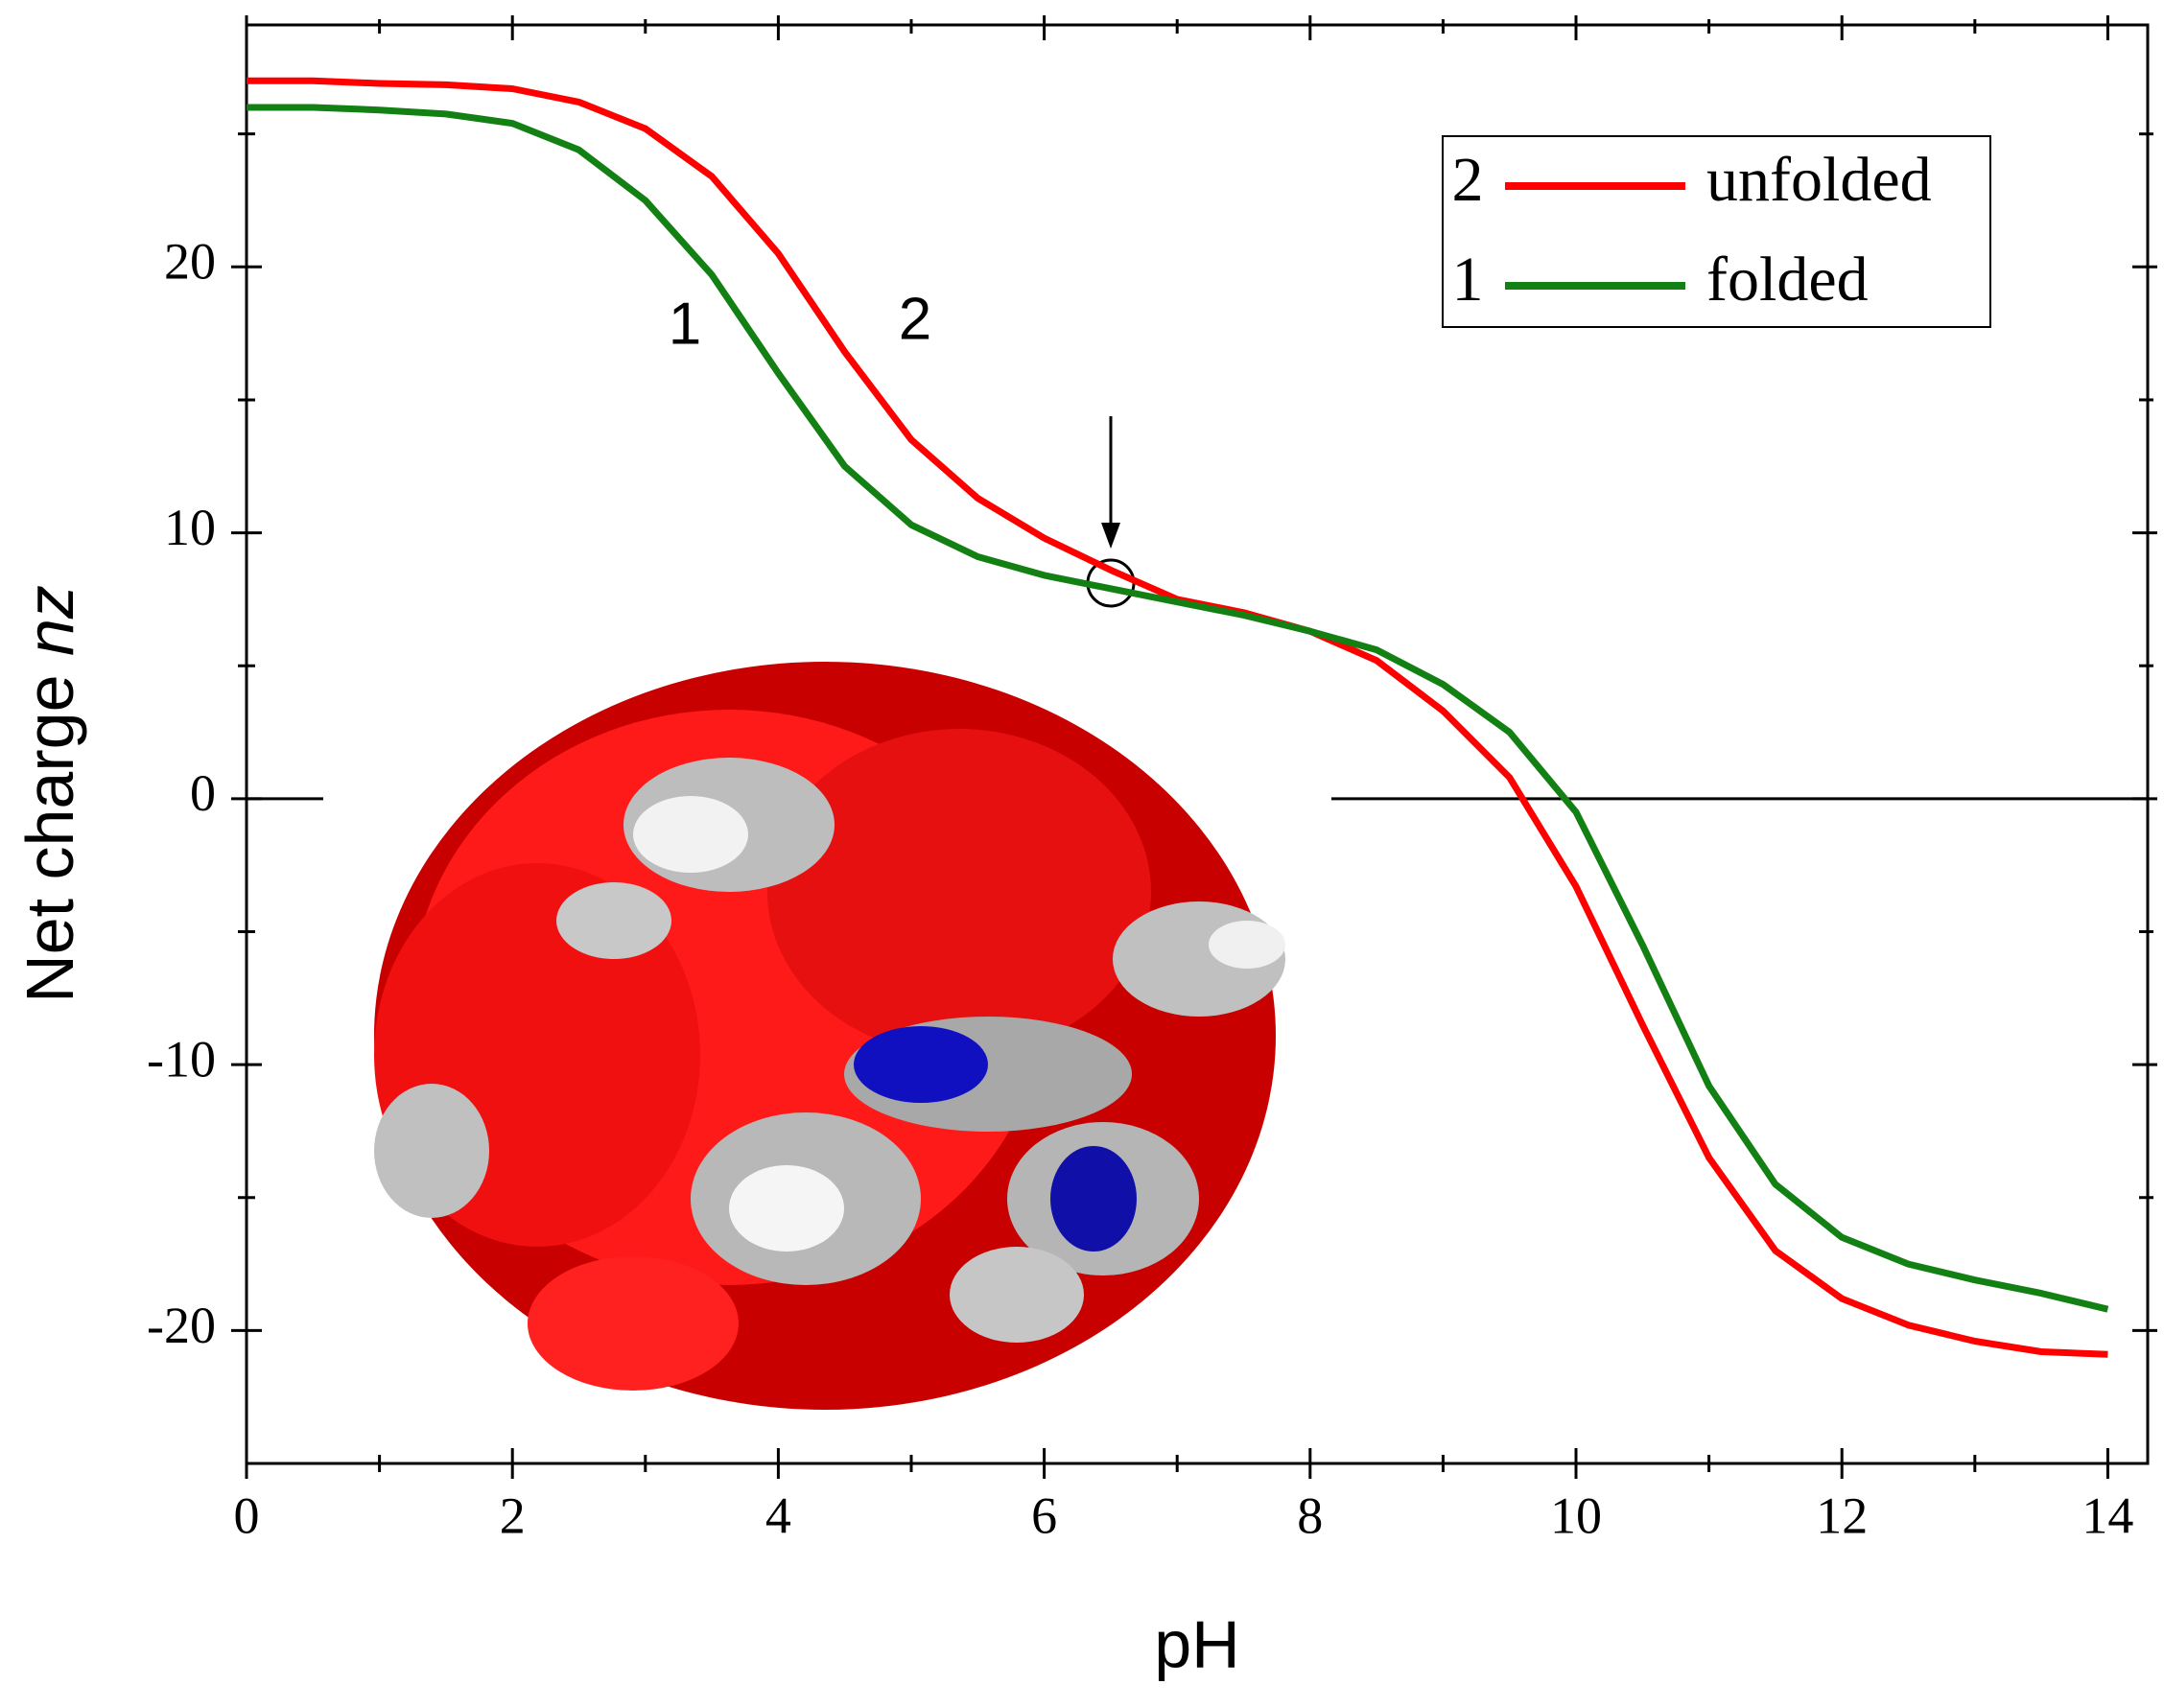  Describe the element at coordinates (49, 620) in the screenshot. I see `y-axis-label-var: nz` at that location.